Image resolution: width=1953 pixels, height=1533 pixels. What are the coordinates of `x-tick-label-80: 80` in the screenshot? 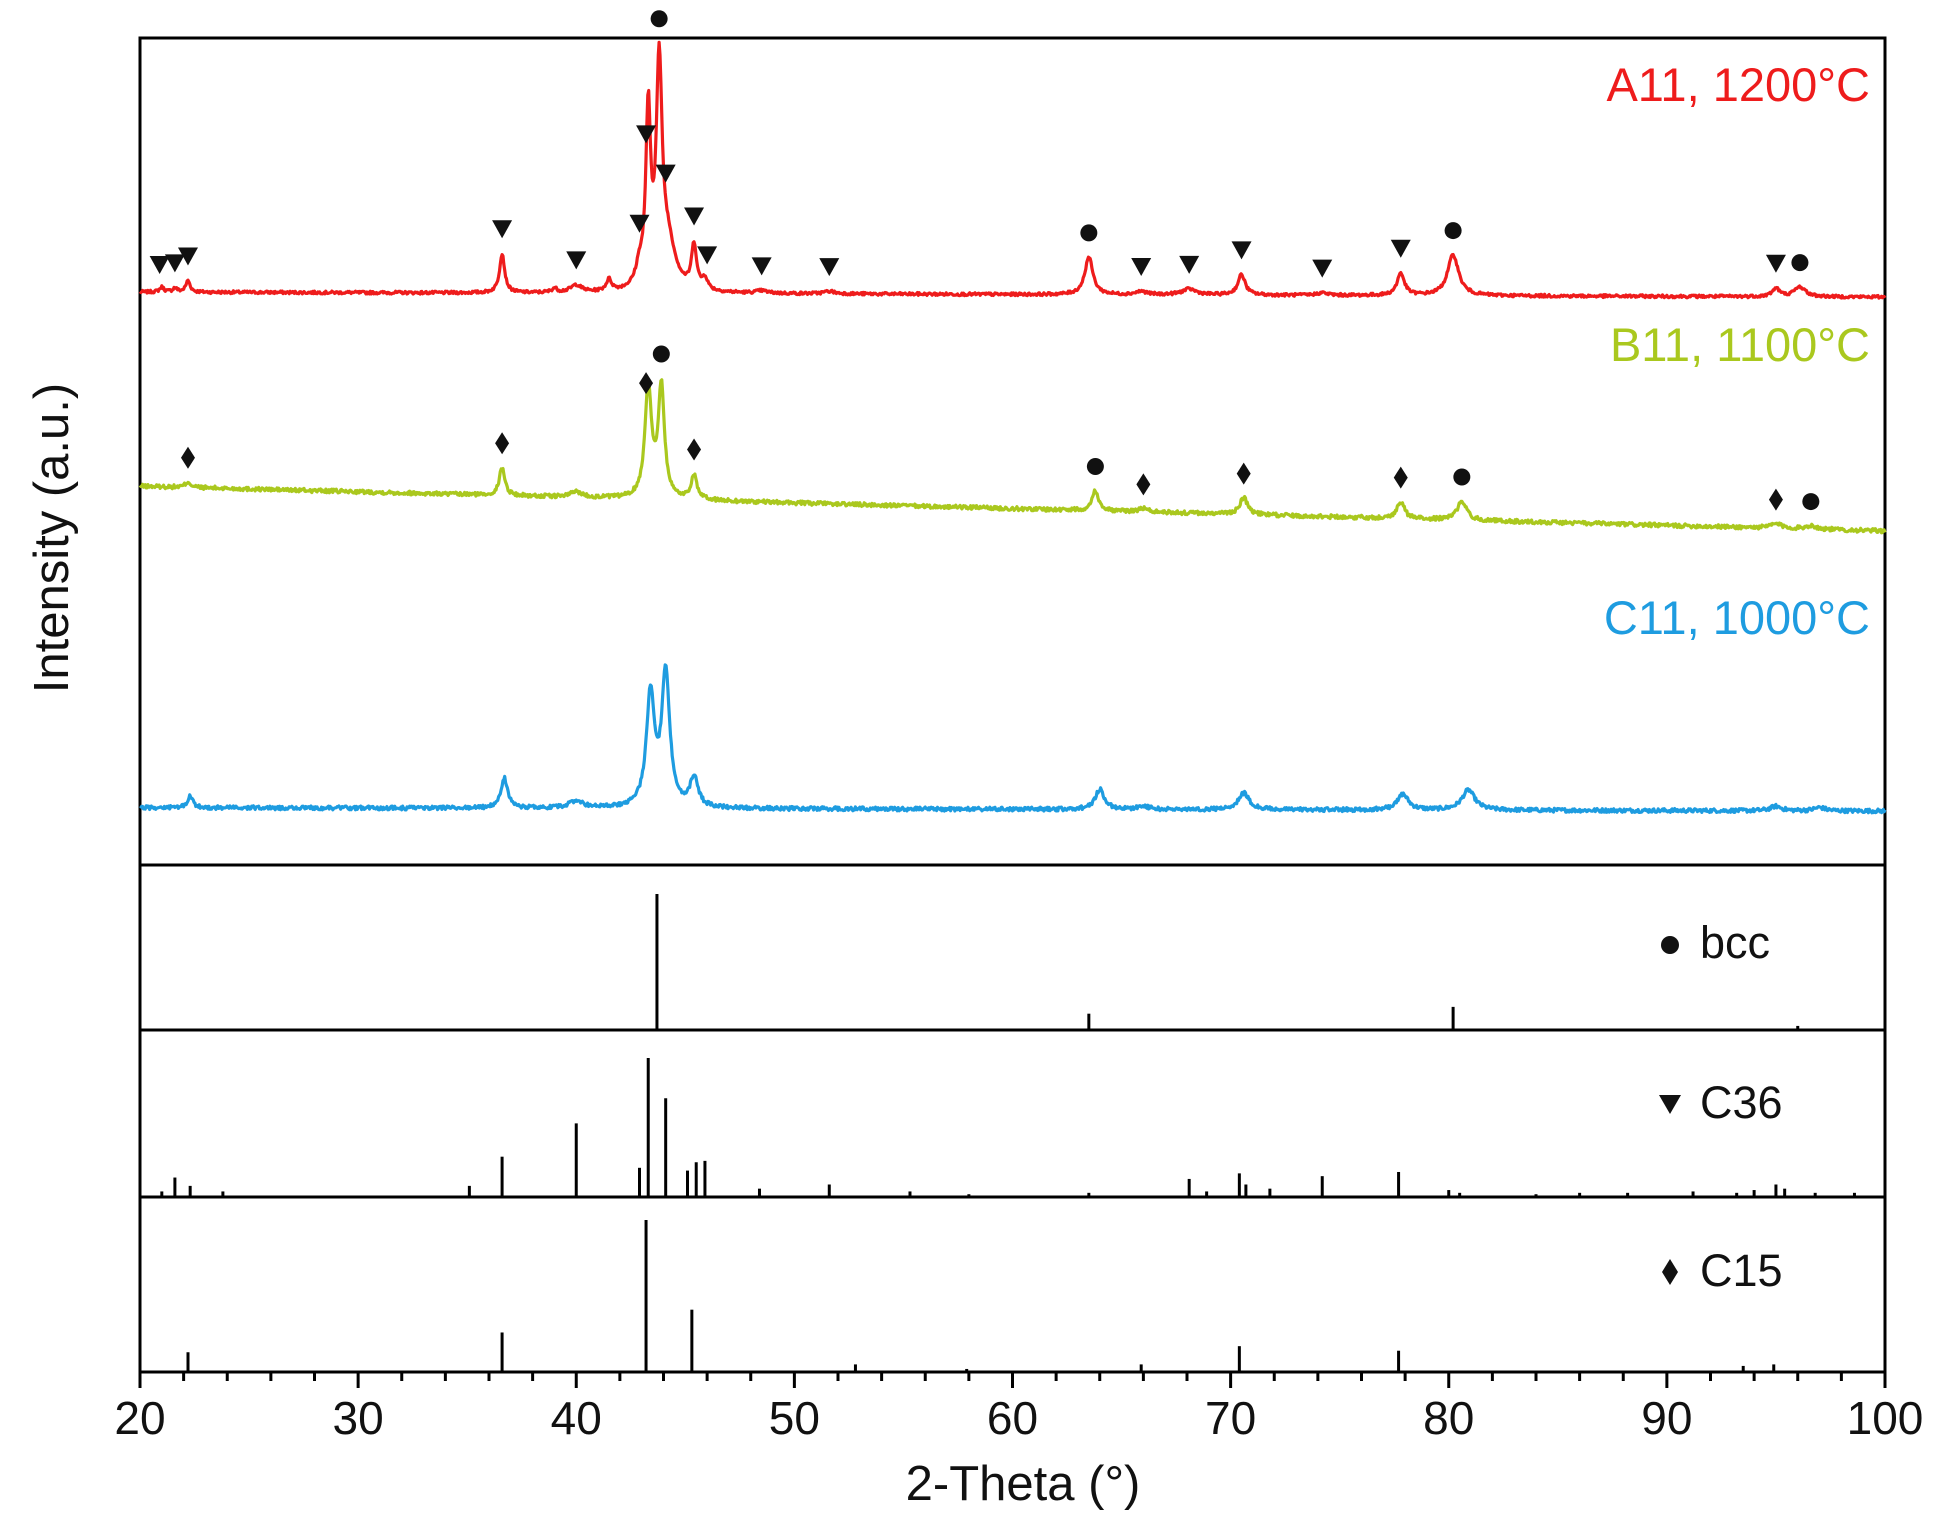 It's located at (1448, 1418).